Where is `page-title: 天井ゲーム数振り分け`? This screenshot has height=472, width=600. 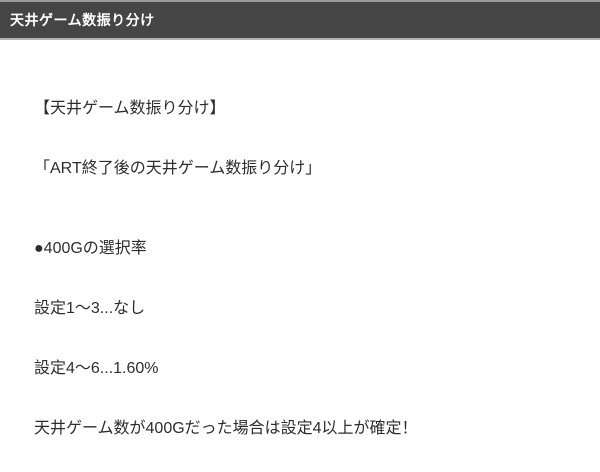 page-title: 天井ゲーム数振り分け is located at coordinates (82, 20).